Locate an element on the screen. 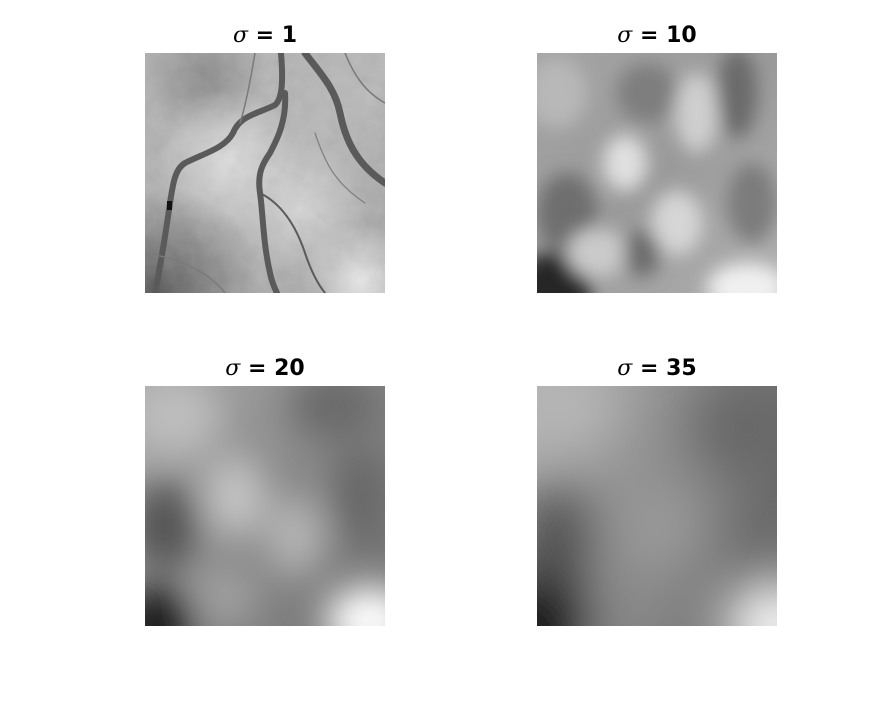  sigma-value-label: = 10 is located at coordinates (664, 35).